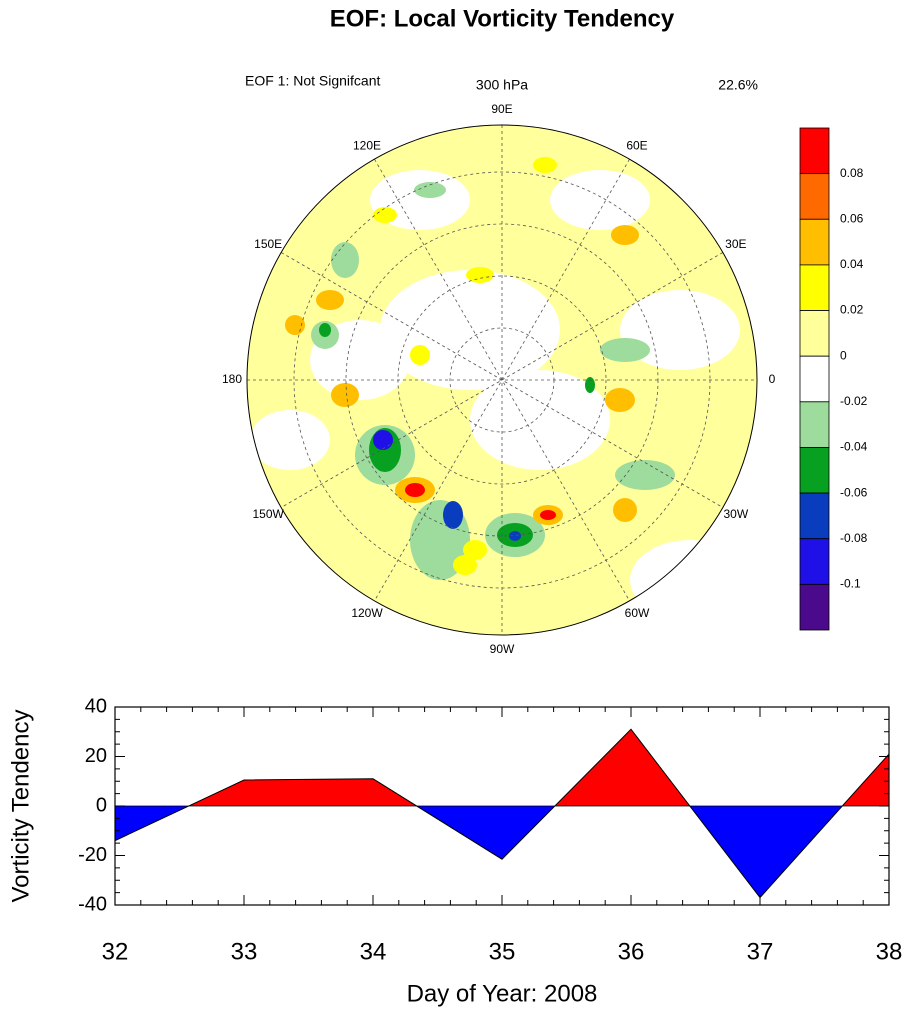  What do you see at coordinates (502, 852) in the screenshot?
I see `area-below` at bounding box center [502, 852].